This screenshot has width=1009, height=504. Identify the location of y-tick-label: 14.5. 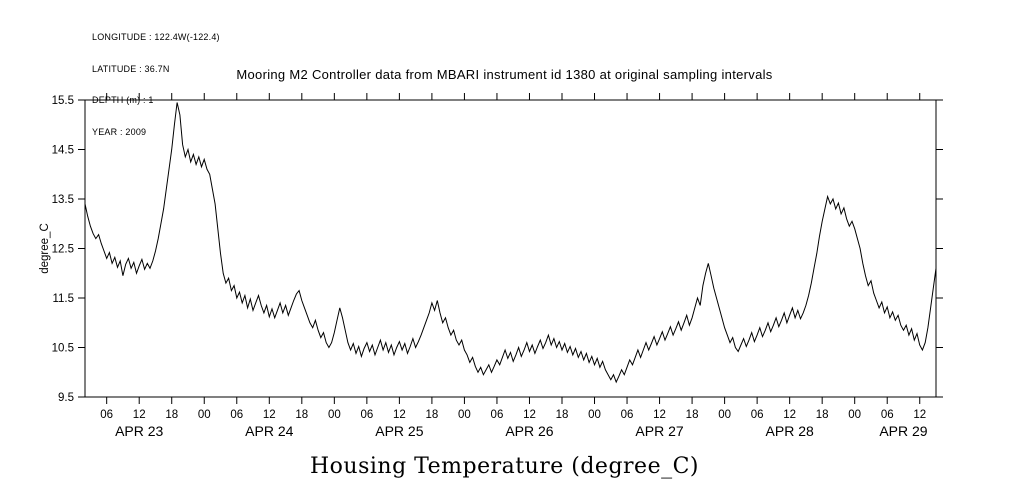
(63, 151).